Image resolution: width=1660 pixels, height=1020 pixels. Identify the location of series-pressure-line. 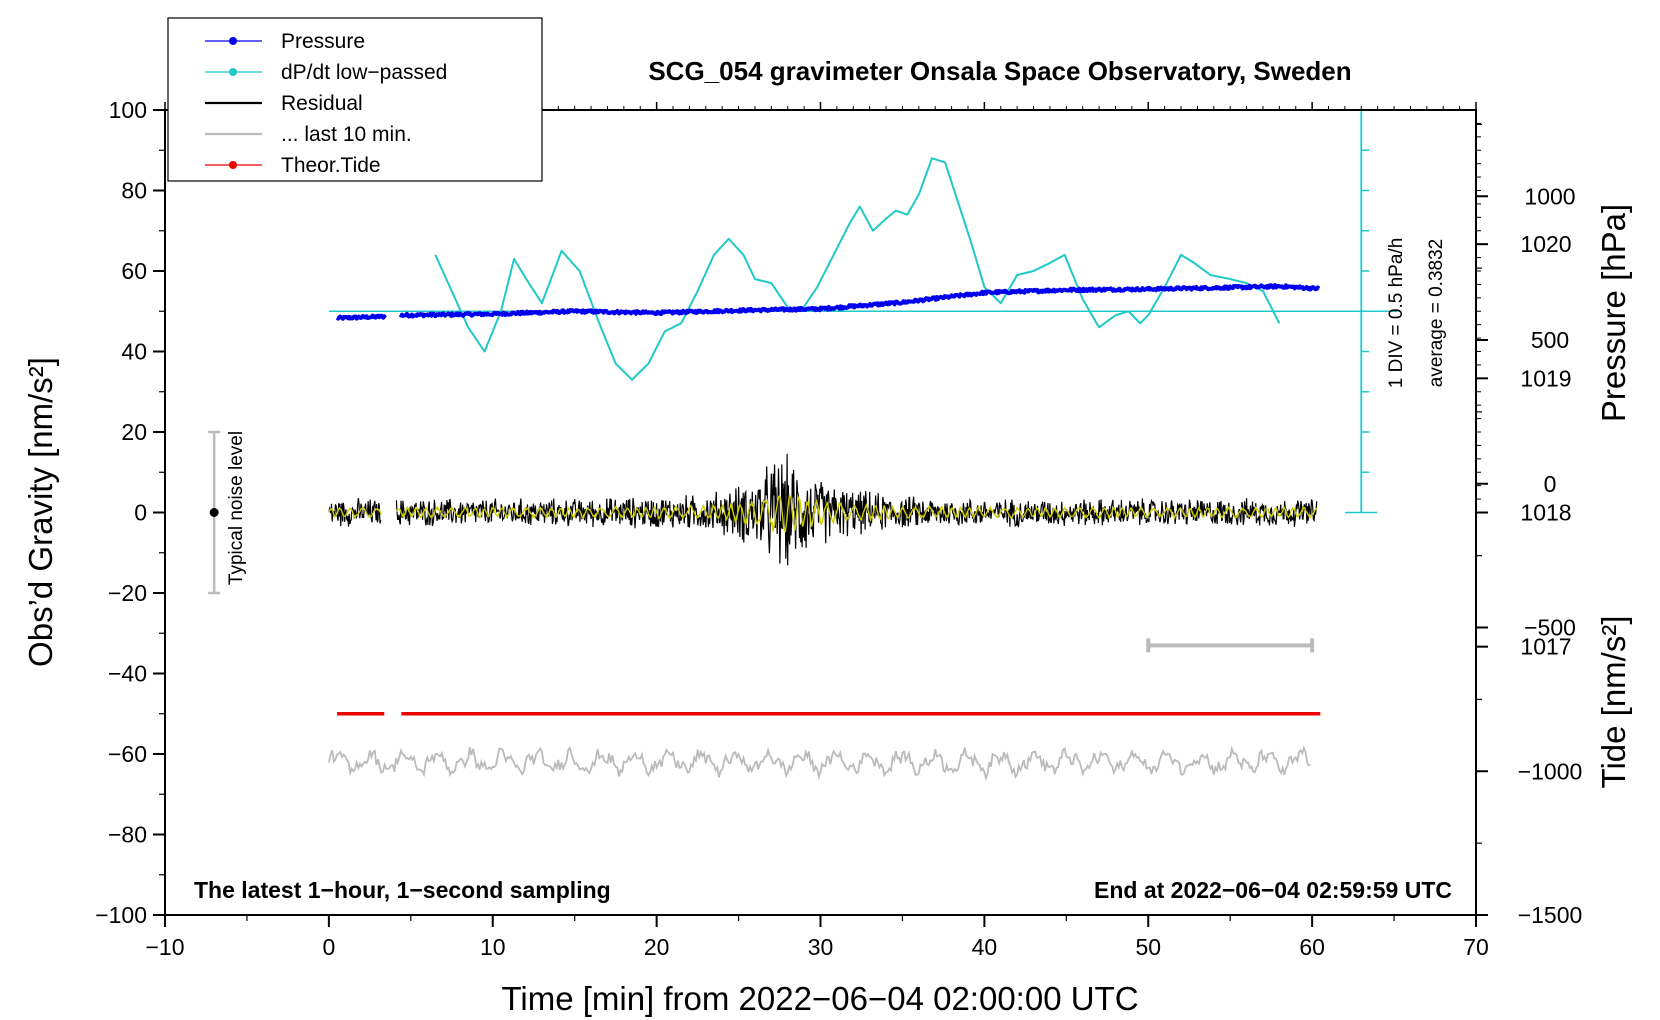
(828, 302).